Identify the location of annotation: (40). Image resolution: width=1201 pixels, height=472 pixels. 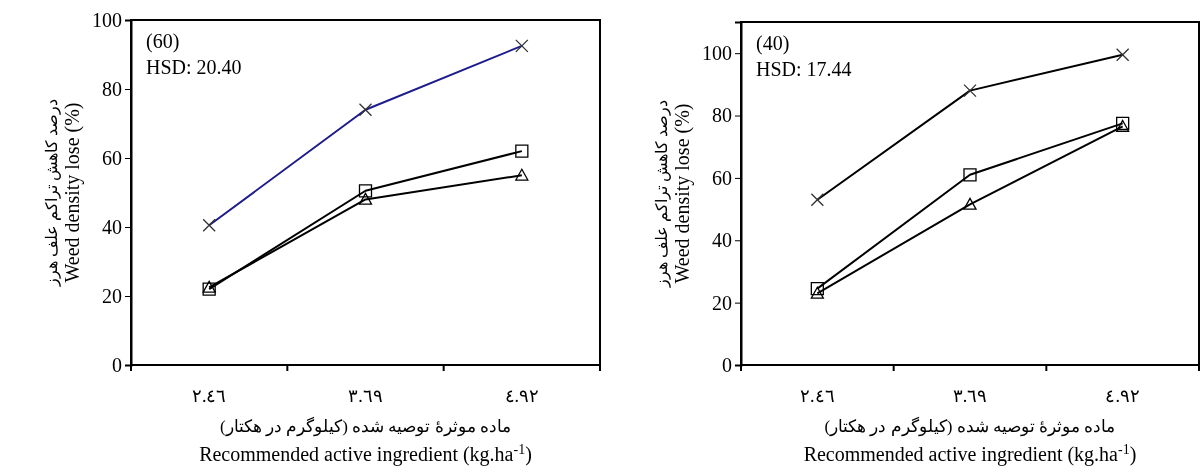
(773, 43).